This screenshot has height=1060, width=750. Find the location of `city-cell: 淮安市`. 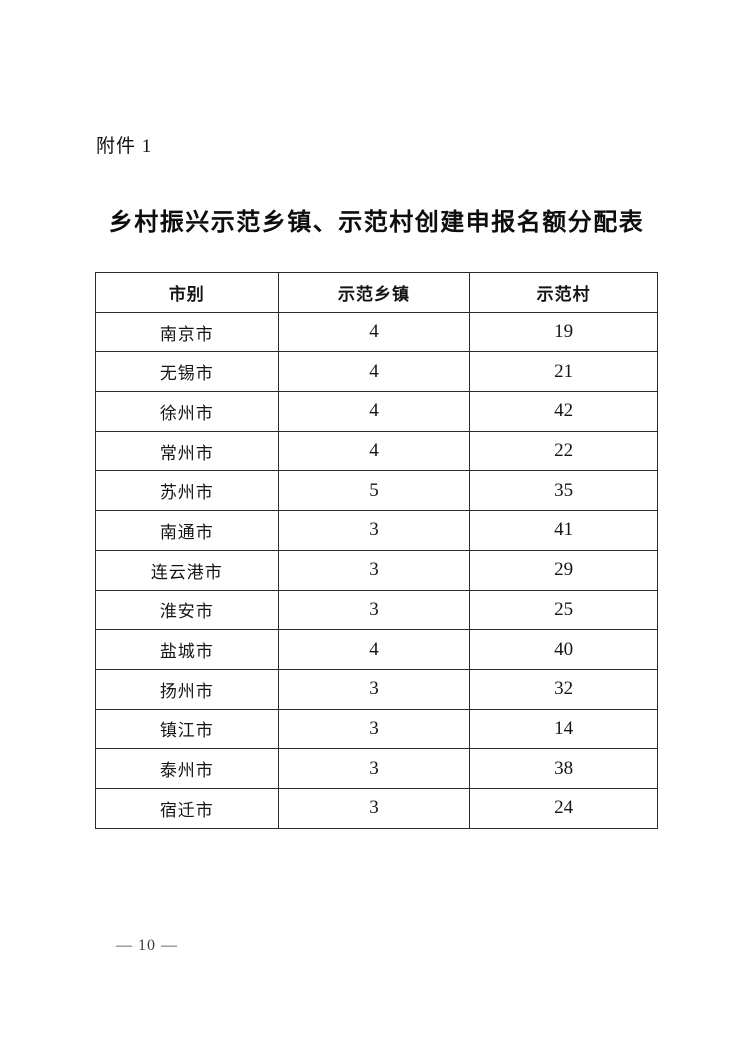

city-cell: 淮安市 is located at coordinates (187, 610).